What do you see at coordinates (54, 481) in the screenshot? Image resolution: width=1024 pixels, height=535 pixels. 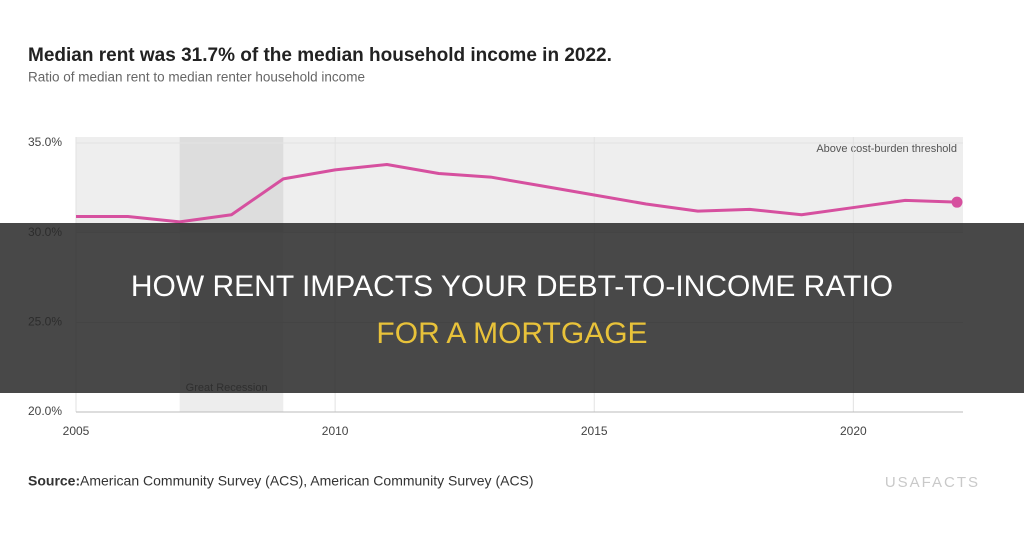 I see `source-label: Source:` at bounding box center [54, 481].